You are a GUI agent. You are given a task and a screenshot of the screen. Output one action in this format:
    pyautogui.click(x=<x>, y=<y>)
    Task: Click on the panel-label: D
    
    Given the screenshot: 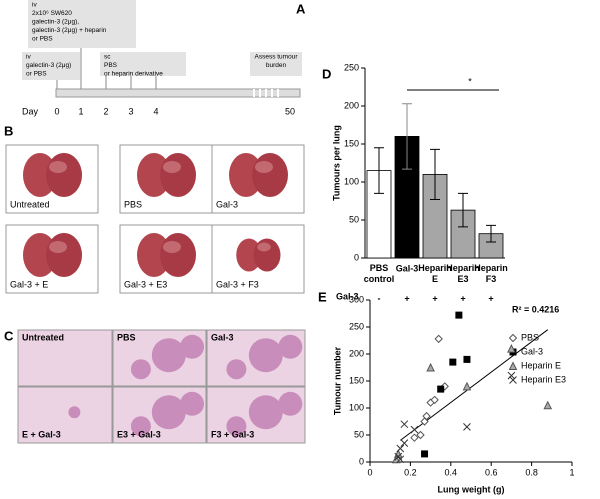 What is the action you would take?
    pyautogui.click(x=326, y=73)
    